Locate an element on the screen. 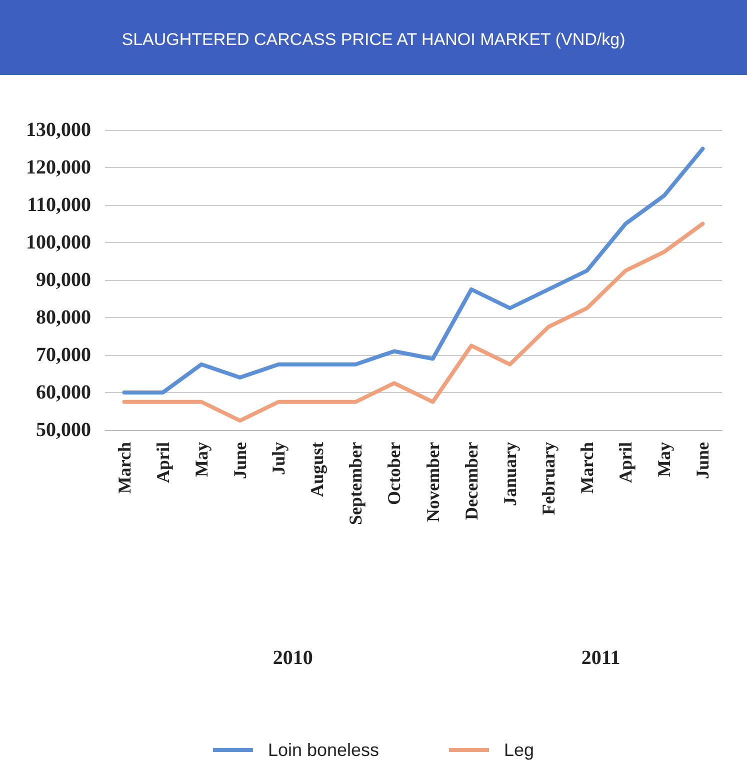 The width and height of the screenshot is (747, 776). y-tick-label: 100,000 is located at coordinates (58, 243).